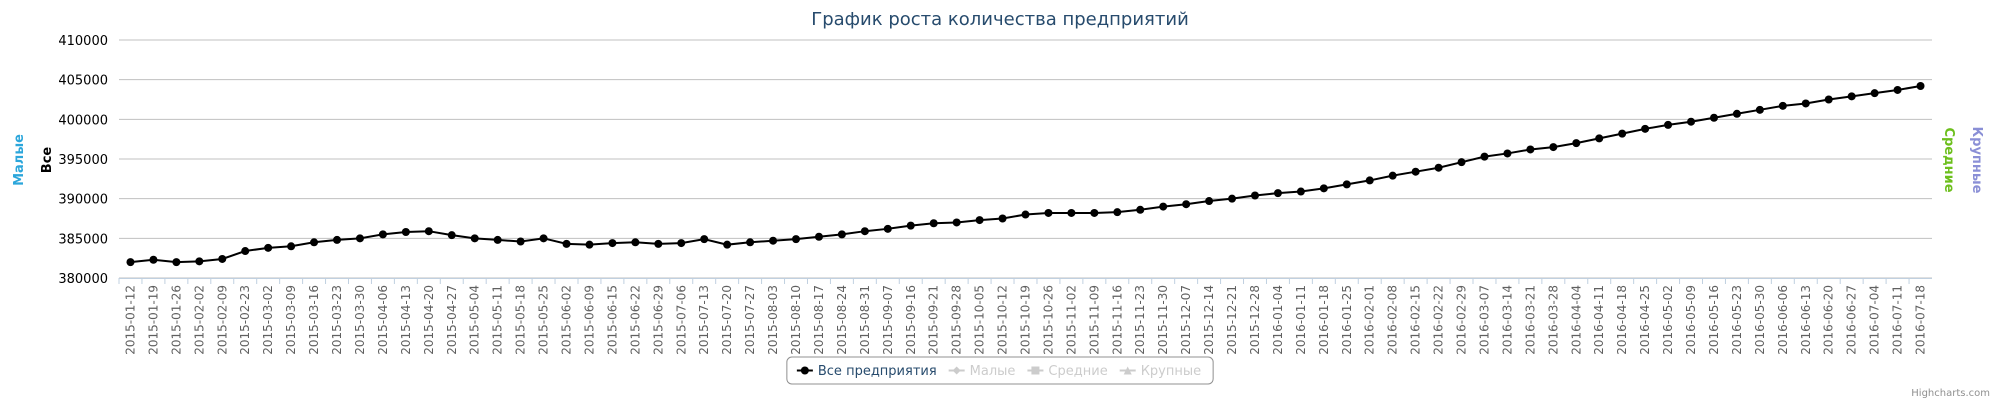 Image resolution: width=2000 pixels, height=400 pixels. What do you see at coordinates (1760, 320) in the screenshot?
I see `x-tick-label: 2016-05-30` at bounding box center [1760, 320].